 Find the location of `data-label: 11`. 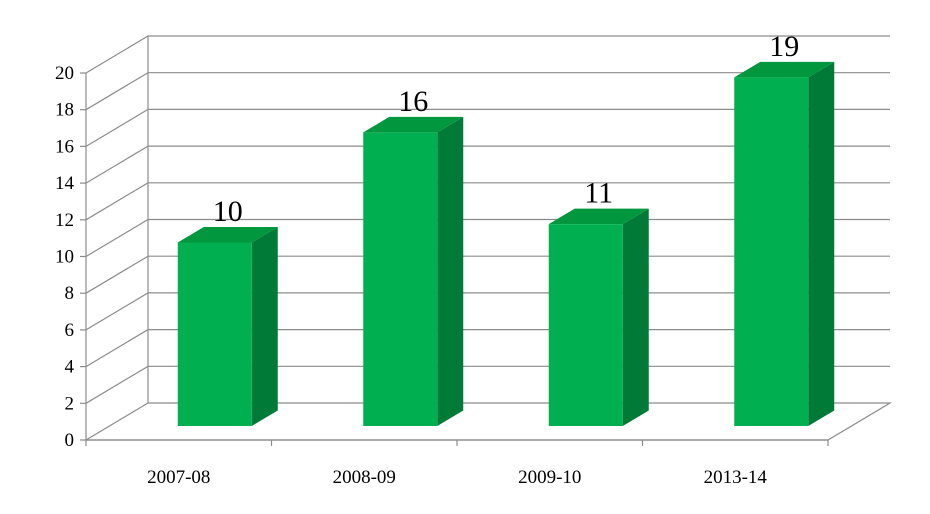

data-label: 11 is located at coordinates (598, 193).